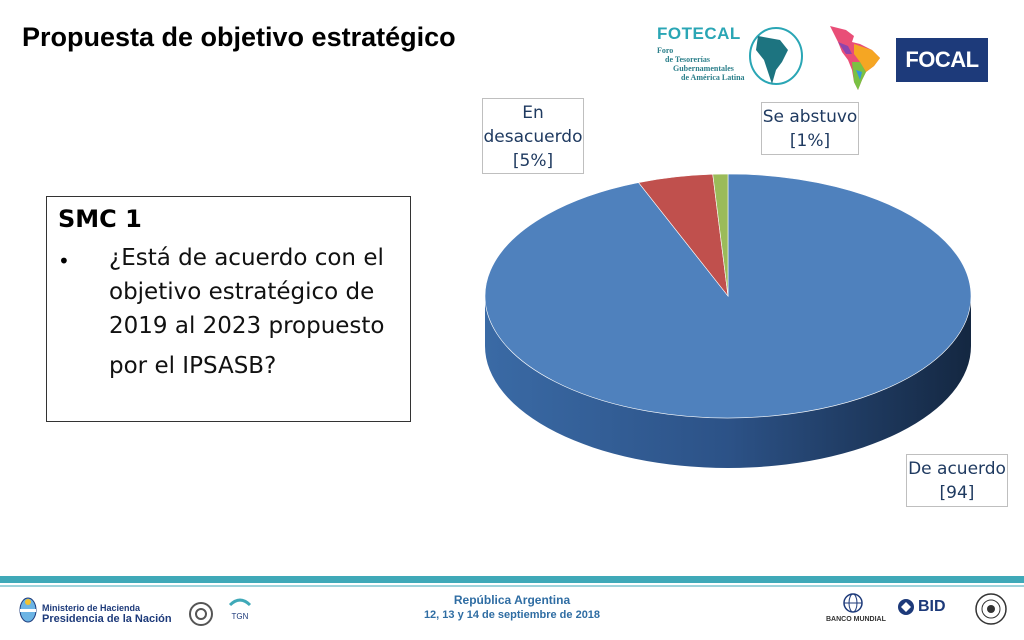 This screenshot has height=640, width=1024. I want to click on focal-logo: FOCAL, so click(942, 60).